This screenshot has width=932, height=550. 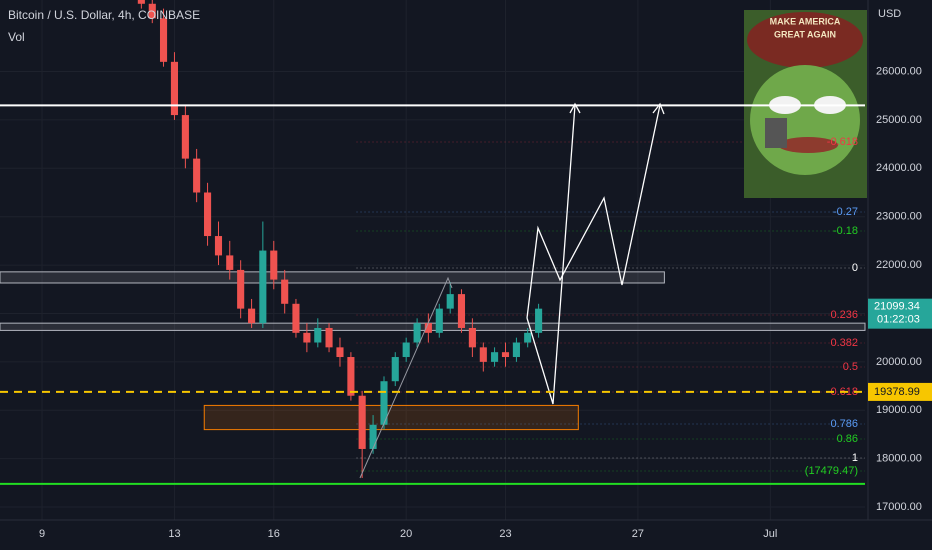 What do you see at coordinates (899, 265) in the screenshot?
I see `y-tick-label: 22000.00` at bounding box center [899, 265].